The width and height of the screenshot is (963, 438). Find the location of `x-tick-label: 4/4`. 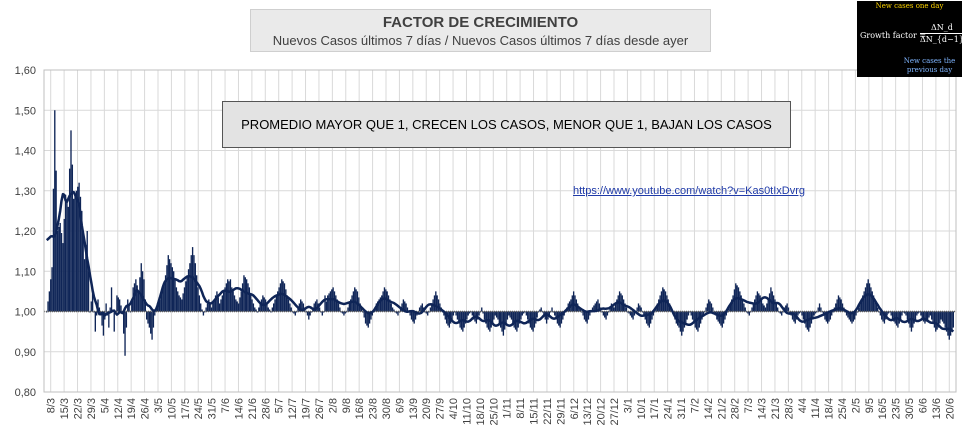

x-tick-label: 4/4 is located at coordinates (803, 405).